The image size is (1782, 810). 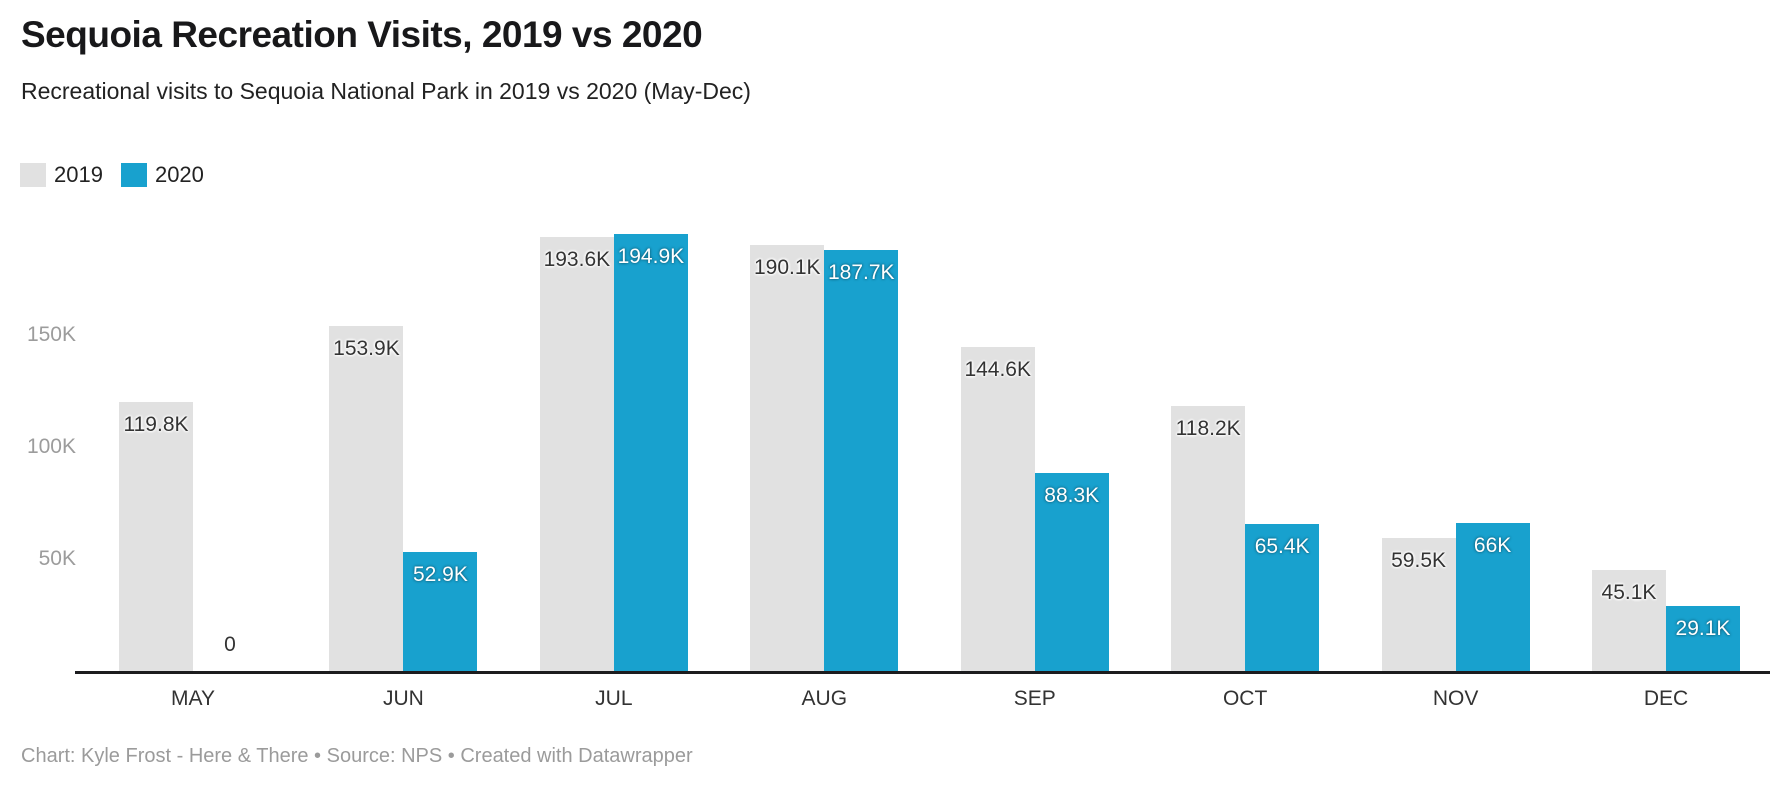 What do you see at coordinates (1034, 698) in the screenshot?
I see `x-axis-label-sep: SEP` at bounding box center [1034, 698].